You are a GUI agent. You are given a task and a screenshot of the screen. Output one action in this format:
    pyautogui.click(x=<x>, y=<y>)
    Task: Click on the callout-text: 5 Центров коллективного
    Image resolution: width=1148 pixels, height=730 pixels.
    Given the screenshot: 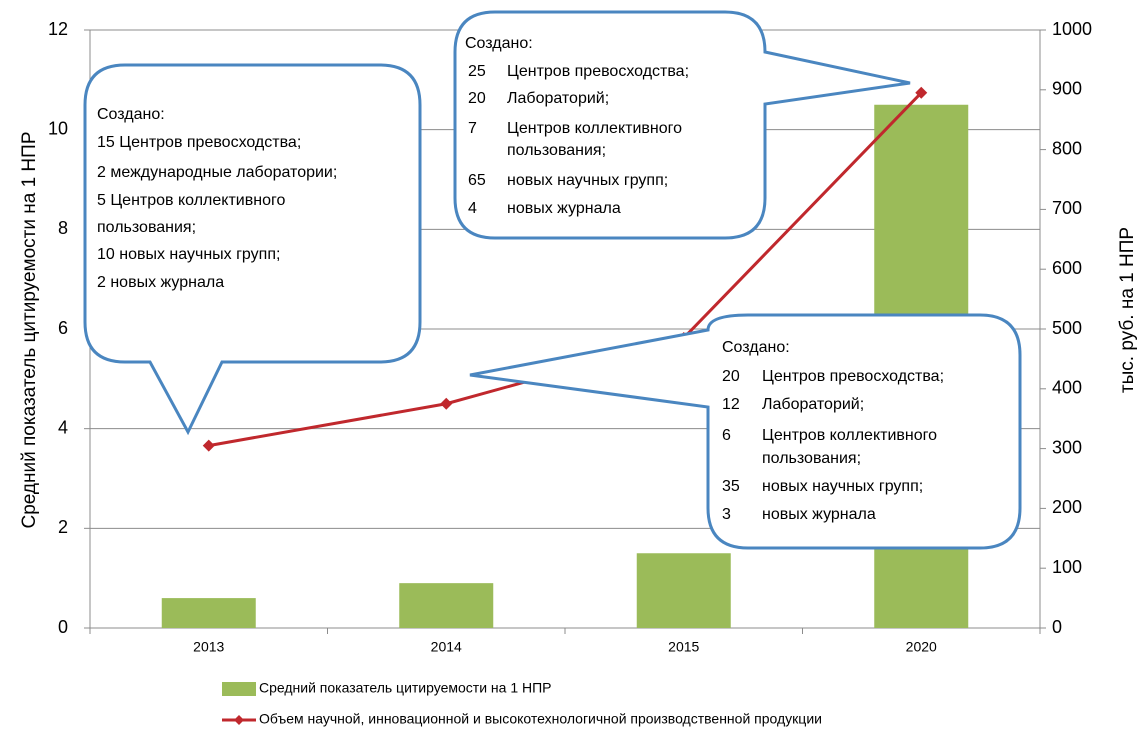 What is the action you would take?
    pyautogui.click(x=191, y=200)
    